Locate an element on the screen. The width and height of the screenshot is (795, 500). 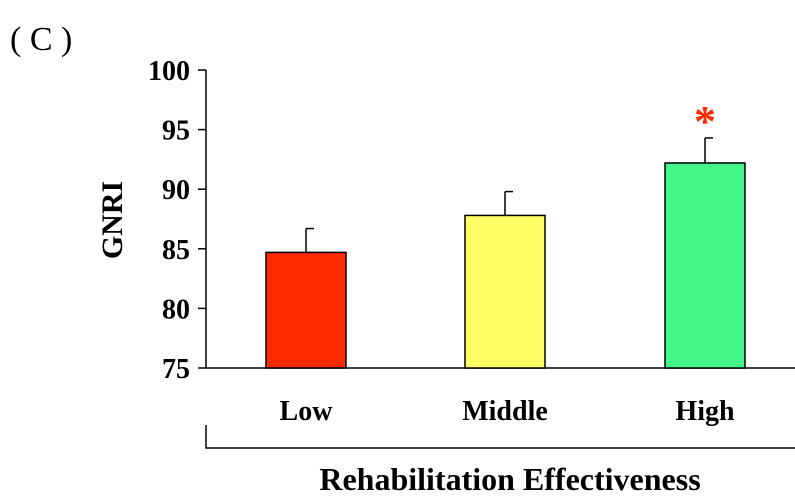
y-tick-label: 80 is located at coordinates (176, 309).